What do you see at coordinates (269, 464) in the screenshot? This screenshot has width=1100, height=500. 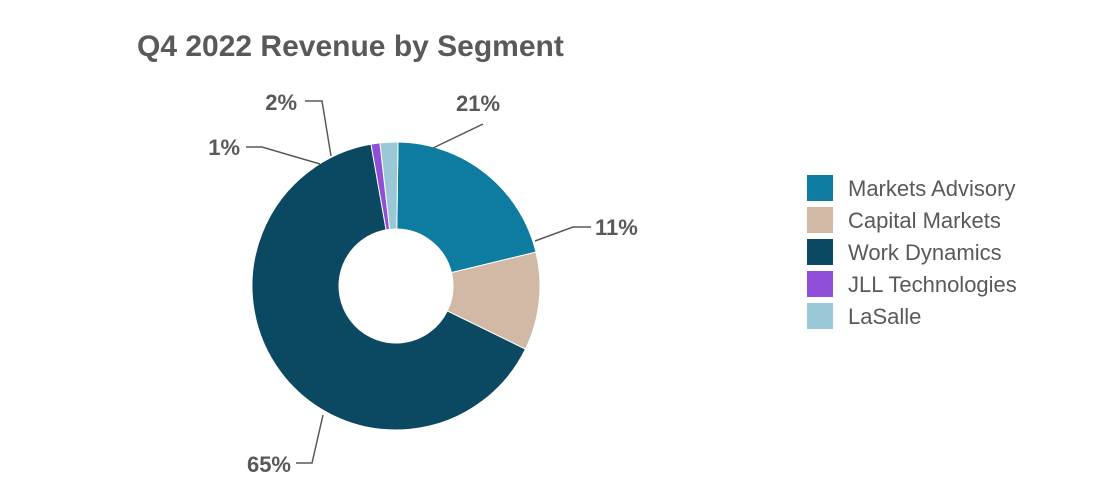 I see `data-label-work-dynamics: 65%` at bounding box center [269, 464].